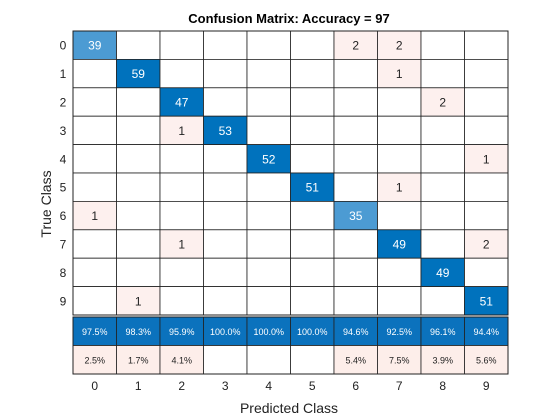  What do you see at coordinates (356, 216) in the screenshot?
I see `cell-value-label: 35` at bounding box center [356, 216].